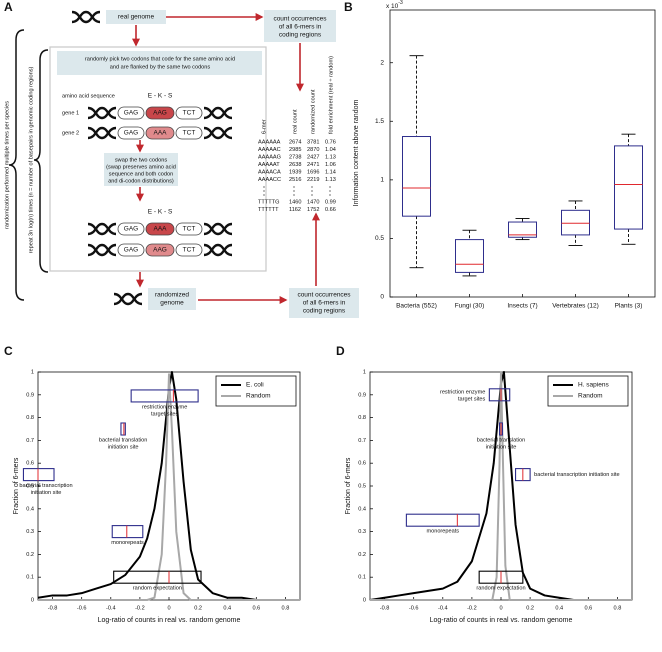 The width and height of the screenshot is (662, 652). I want to click on y-tick-label: 0.8, so click(362, 418).